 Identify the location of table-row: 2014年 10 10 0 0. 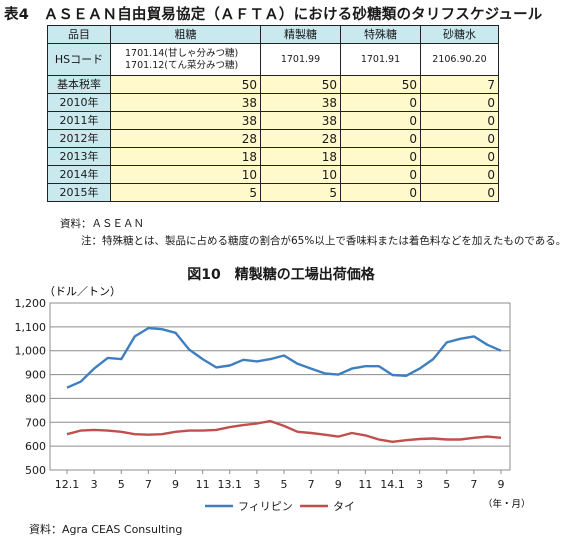
(273, 174).